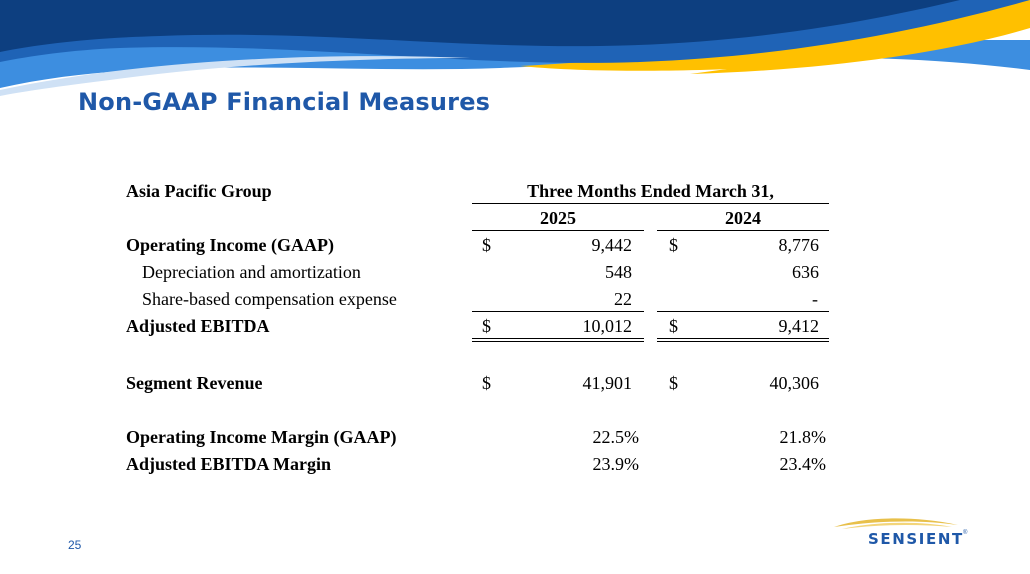  I want to click on sensient-logo: SENSIENT ®, so click(902, 535).